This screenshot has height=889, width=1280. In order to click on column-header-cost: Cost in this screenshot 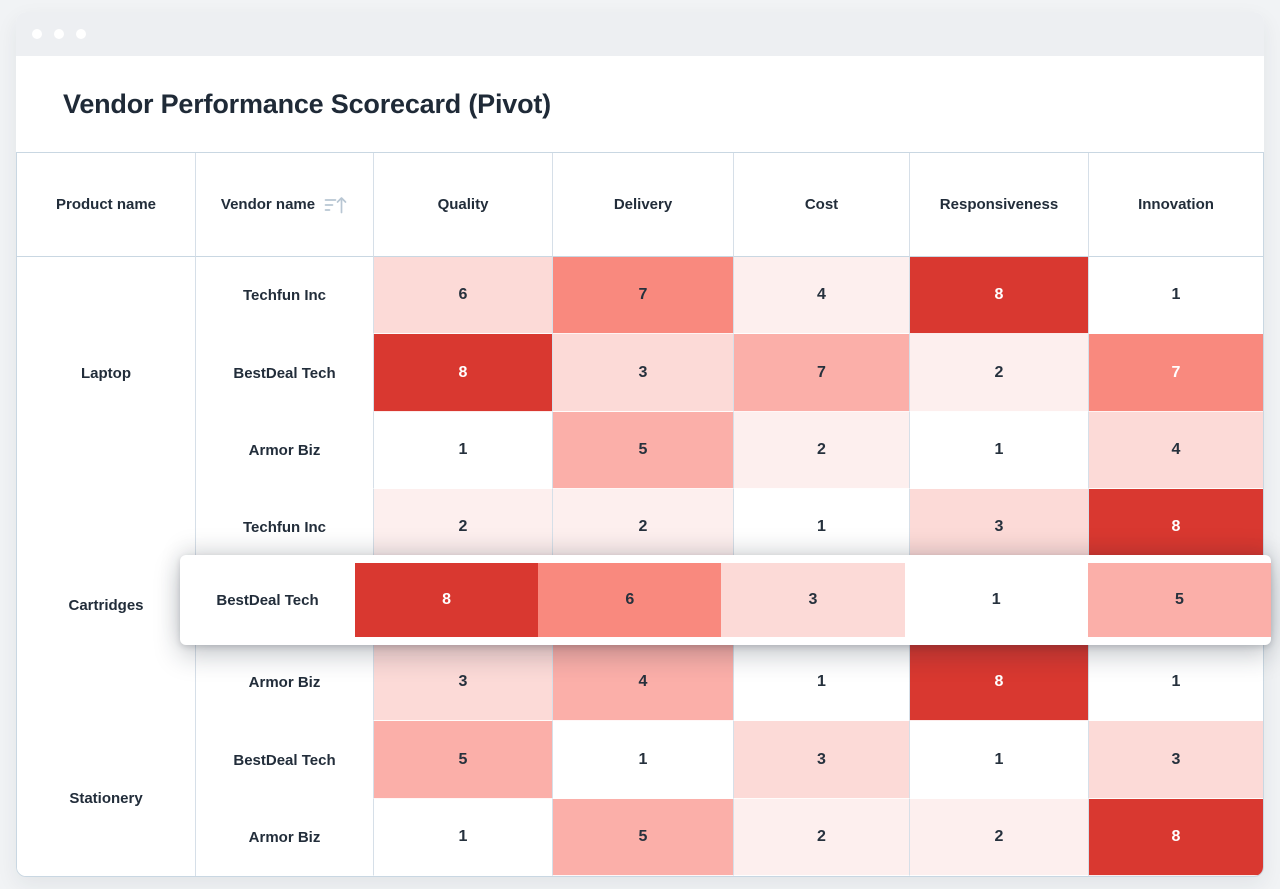, I will do `click(821, 205)`.